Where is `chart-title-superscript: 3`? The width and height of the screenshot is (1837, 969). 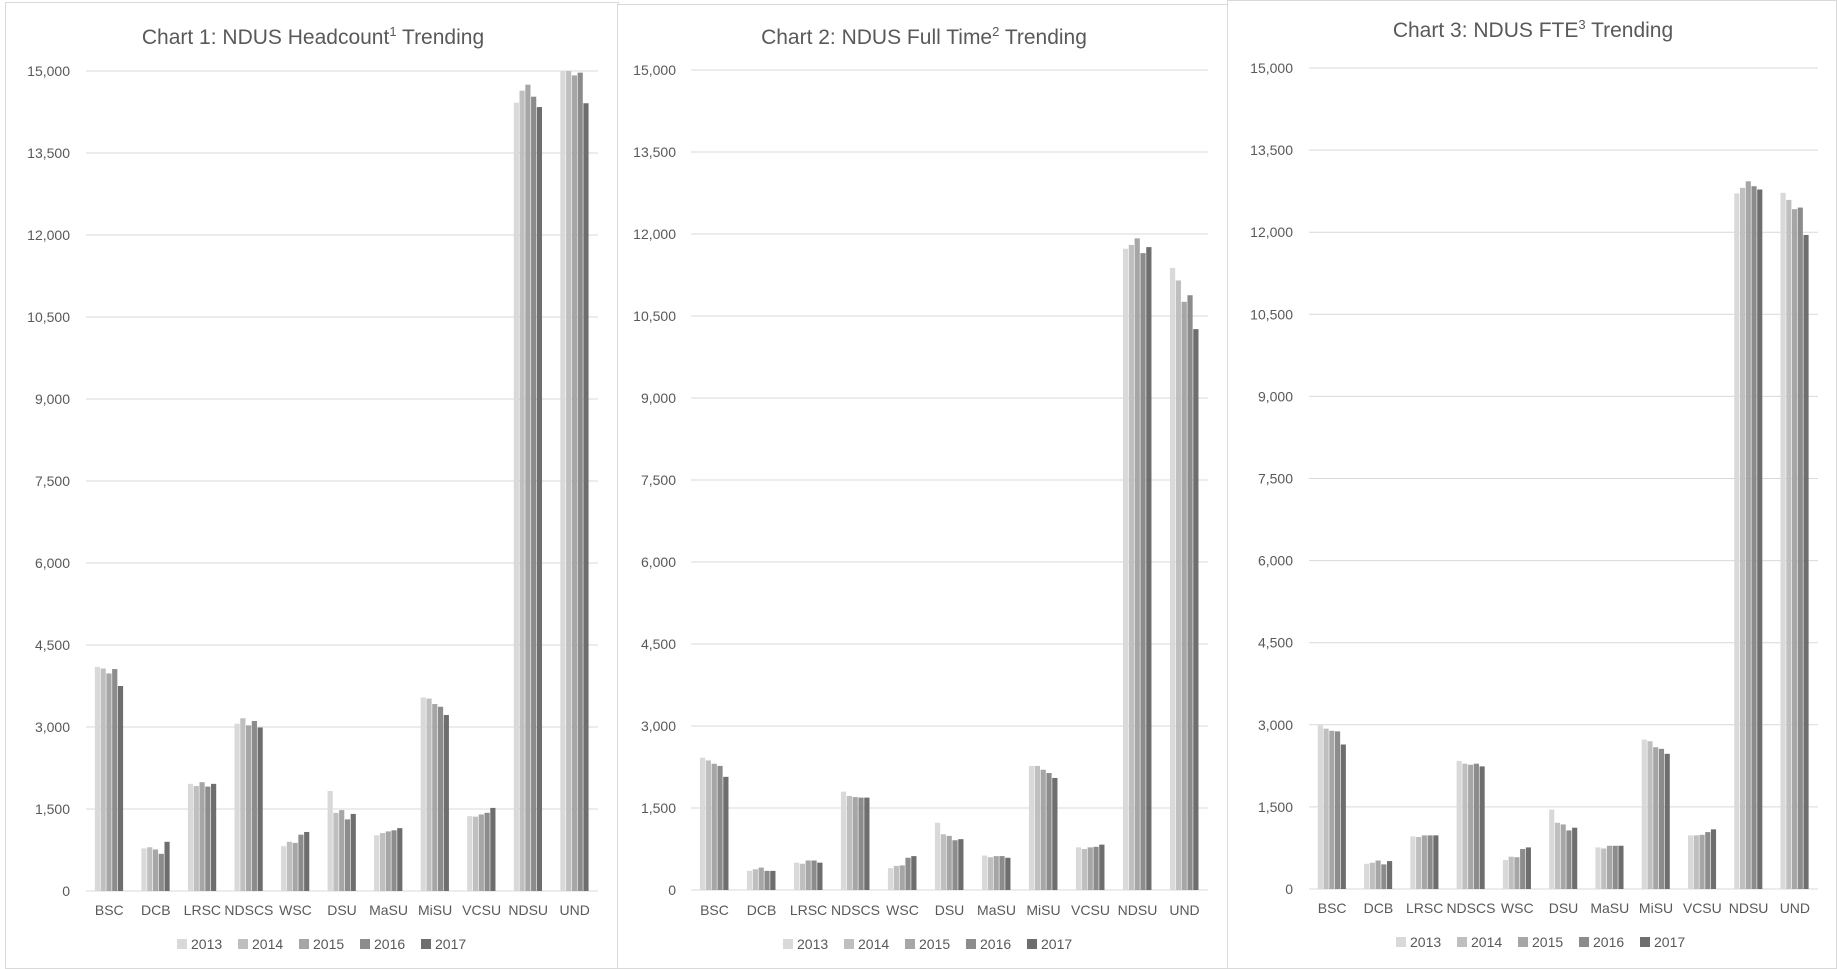
chart-title-superscript: 3 is located at coordinates (1581, 24).